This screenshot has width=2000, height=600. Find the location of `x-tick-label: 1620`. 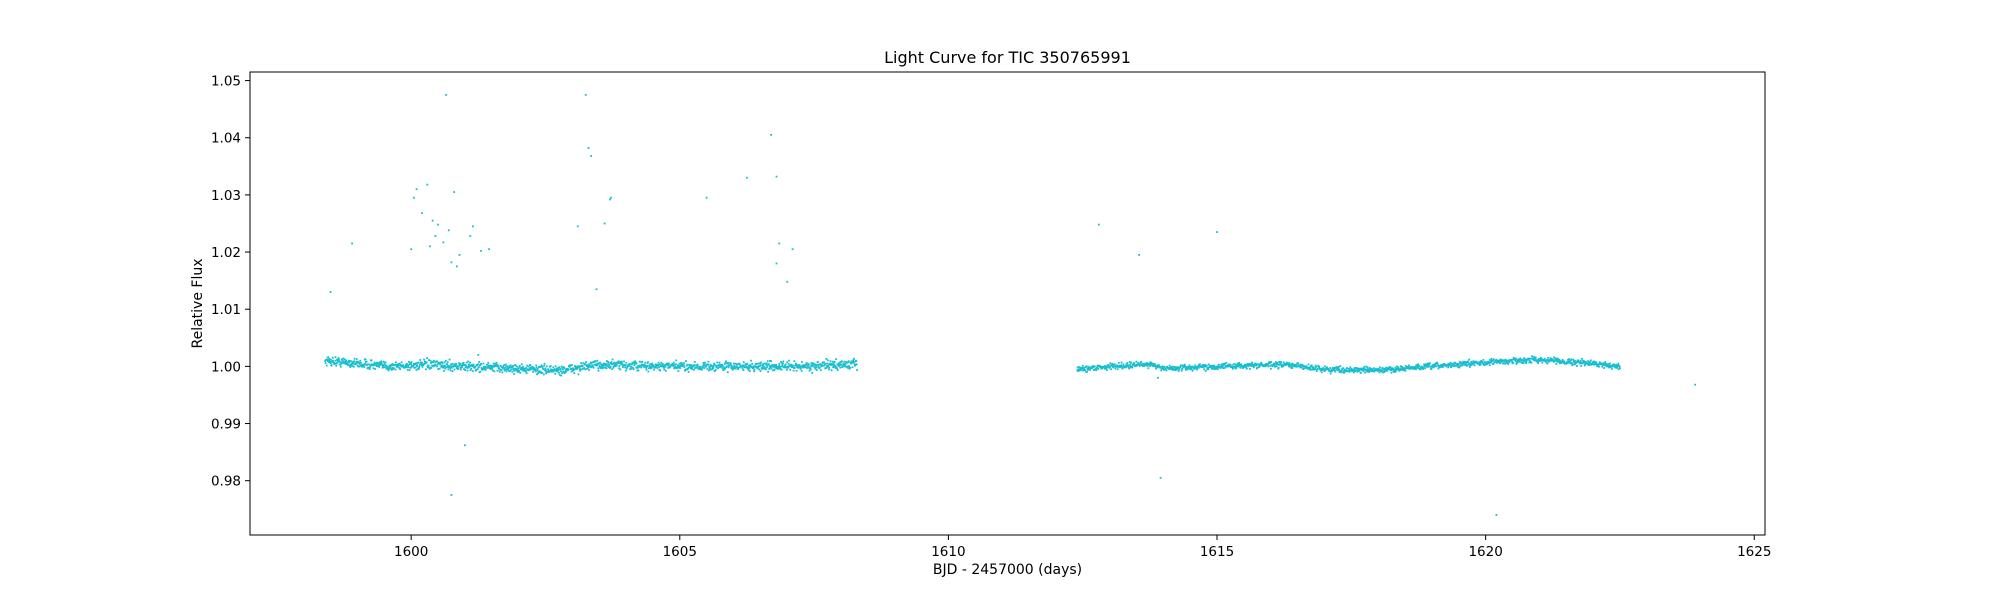

x-tick-label: 1620 is located at coordinates (1485, 552).